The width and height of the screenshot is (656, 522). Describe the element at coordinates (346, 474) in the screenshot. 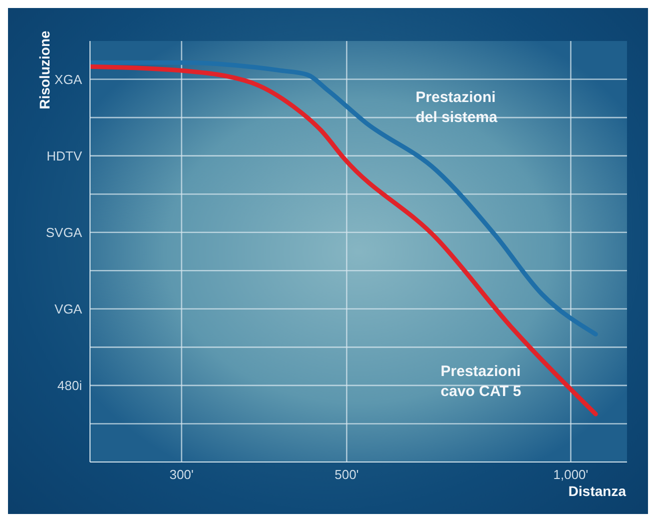

I see `x-tick-label: 500'` at that location.